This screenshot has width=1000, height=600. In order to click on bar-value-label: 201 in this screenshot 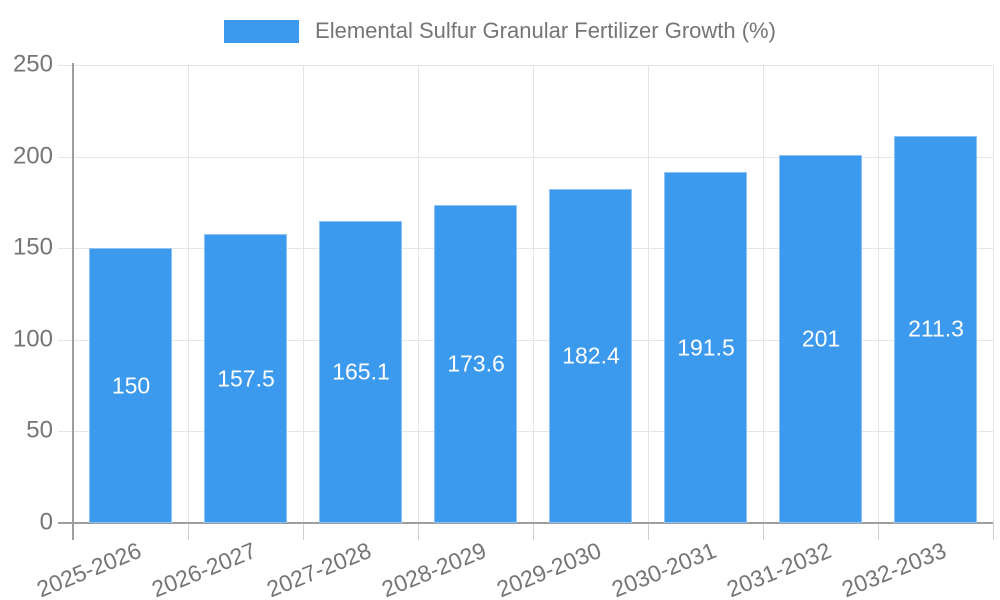, I will do `click(821, 338)`.